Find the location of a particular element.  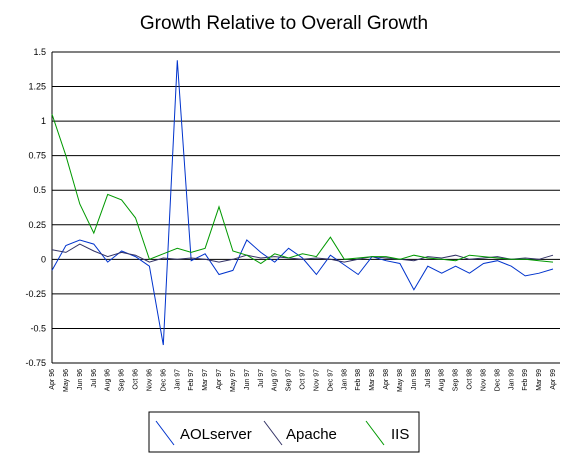

x-tick-label: Nov 98 is located at coordinates (483, 380).